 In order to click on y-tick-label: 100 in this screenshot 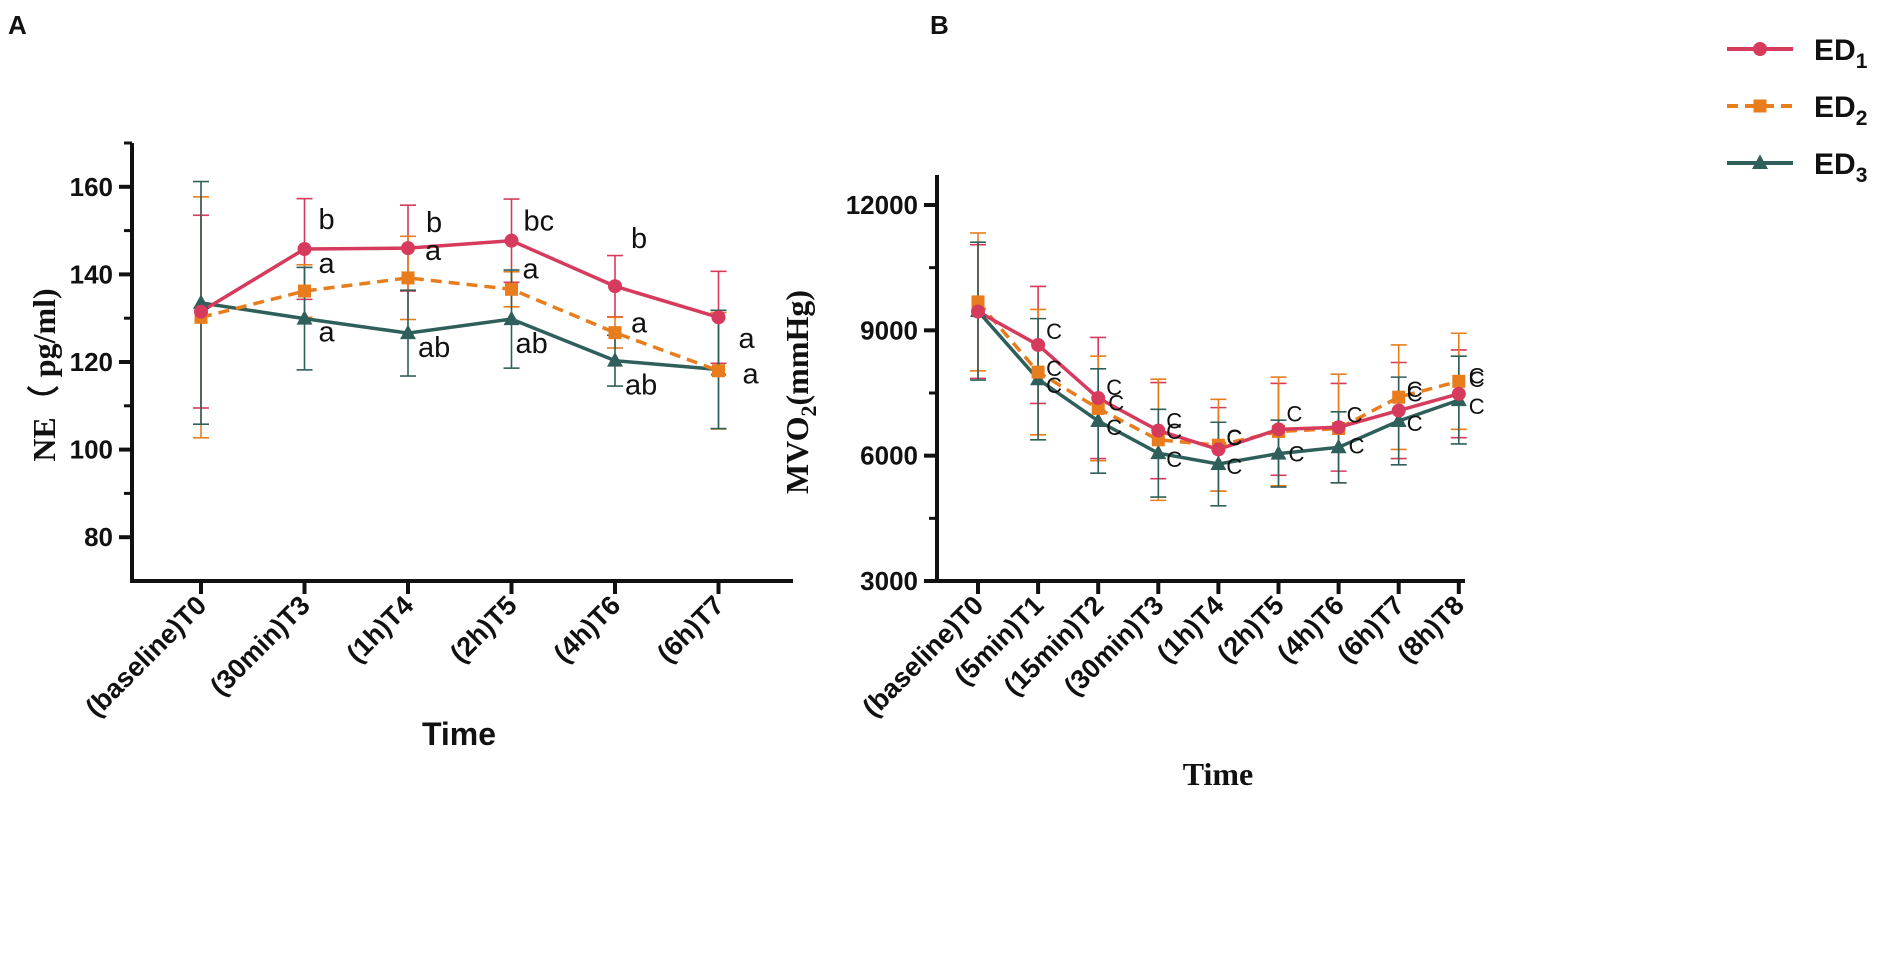, I will do `click(91, 450)`.